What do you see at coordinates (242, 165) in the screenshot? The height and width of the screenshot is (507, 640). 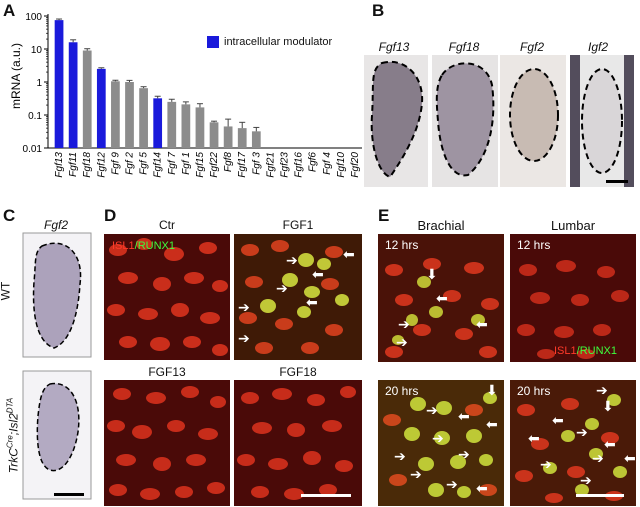 I see `x-tick-label: Fgf17` at bounding box center [242, 165].